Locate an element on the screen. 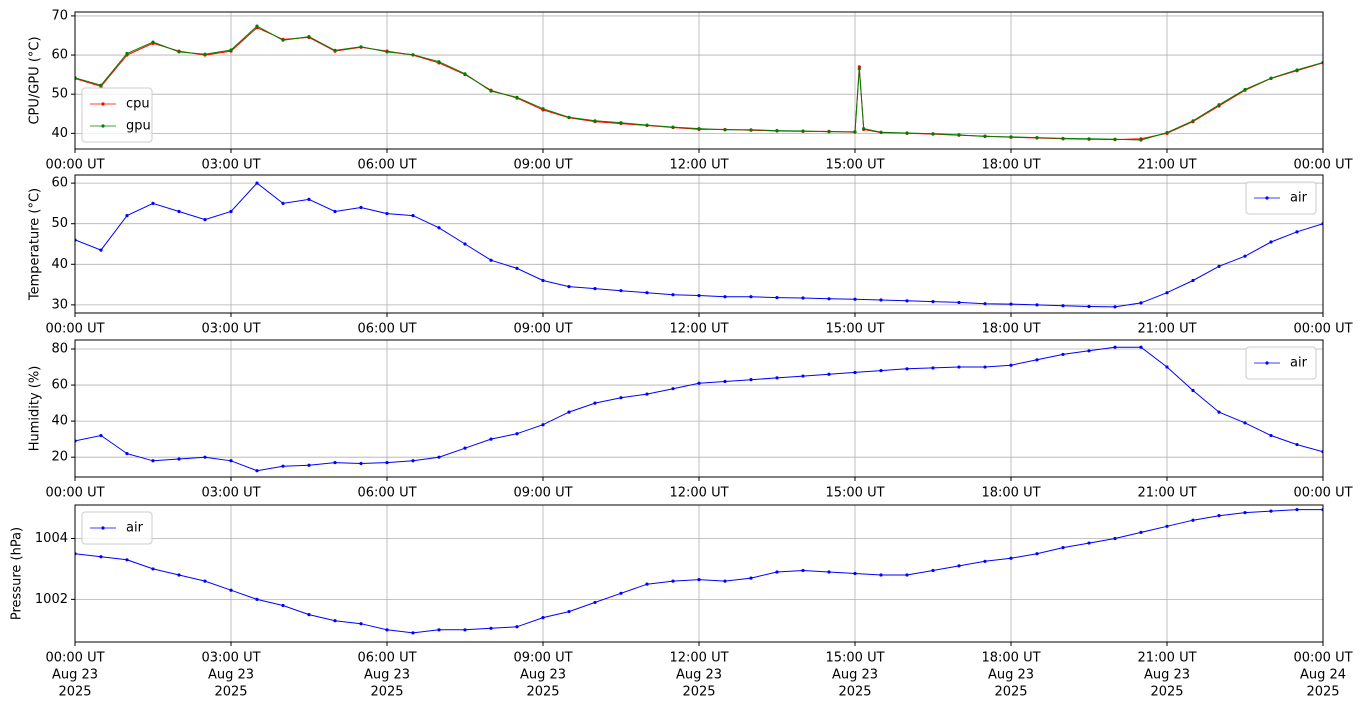 The width and height of the screenshot is (1364, 709). y-tick-label: 1002 is located at coordinates (51, 599).